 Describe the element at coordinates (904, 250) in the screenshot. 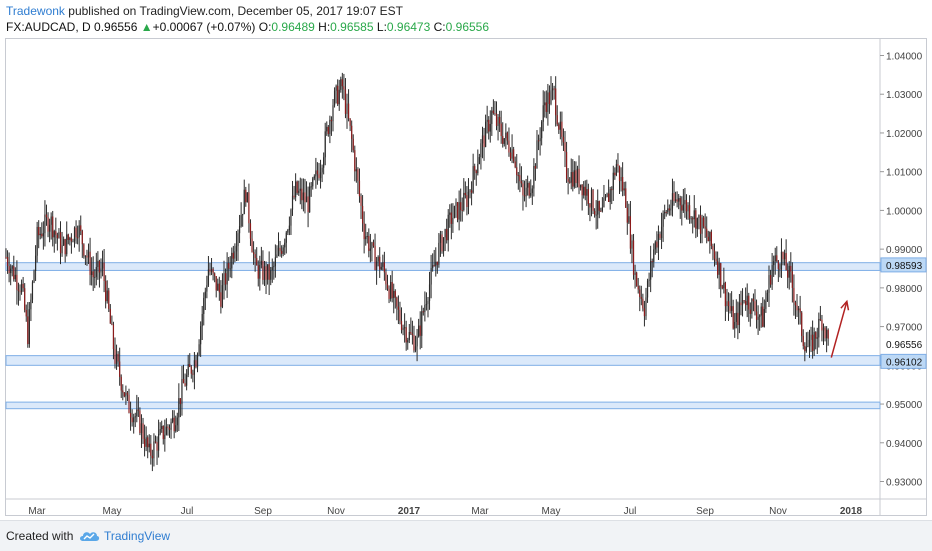

I see `y-tick-label: 0.99000` at that location.